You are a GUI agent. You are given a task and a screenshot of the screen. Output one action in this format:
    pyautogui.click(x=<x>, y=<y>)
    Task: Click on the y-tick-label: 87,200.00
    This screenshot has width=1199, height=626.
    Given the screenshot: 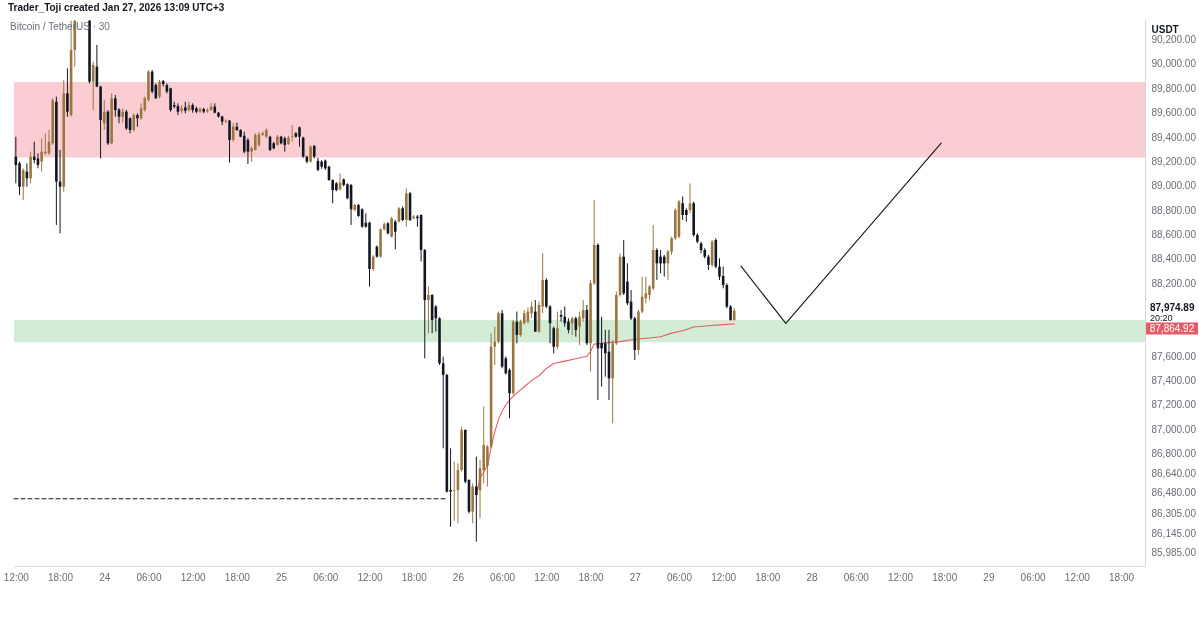 What is the action you would take?
    pyautogui.click(x=1174, y=405)
    